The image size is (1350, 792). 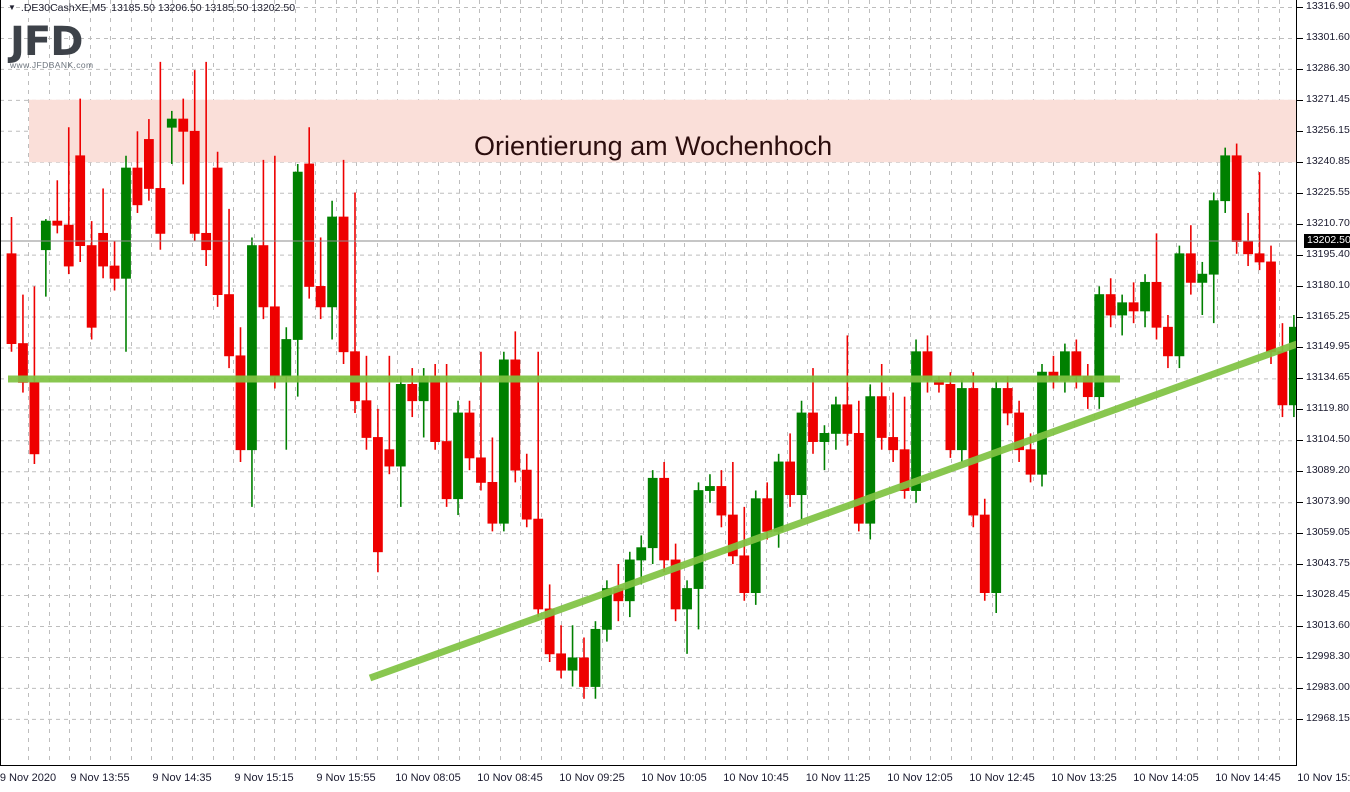 I want to click on price-axis-label: 13073.90, so click(x=1328, y=501).